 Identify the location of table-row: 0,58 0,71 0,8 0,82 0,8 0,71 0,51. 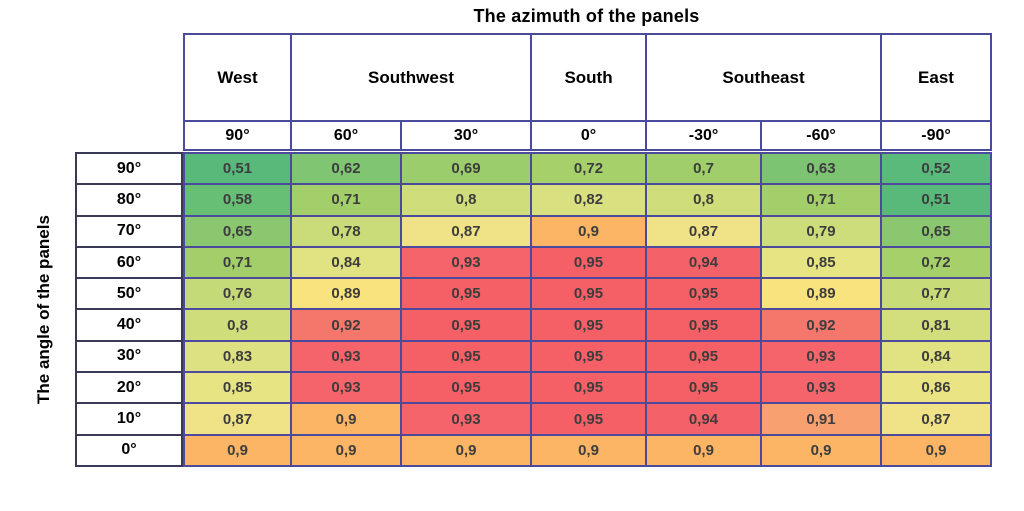
(587, 200).